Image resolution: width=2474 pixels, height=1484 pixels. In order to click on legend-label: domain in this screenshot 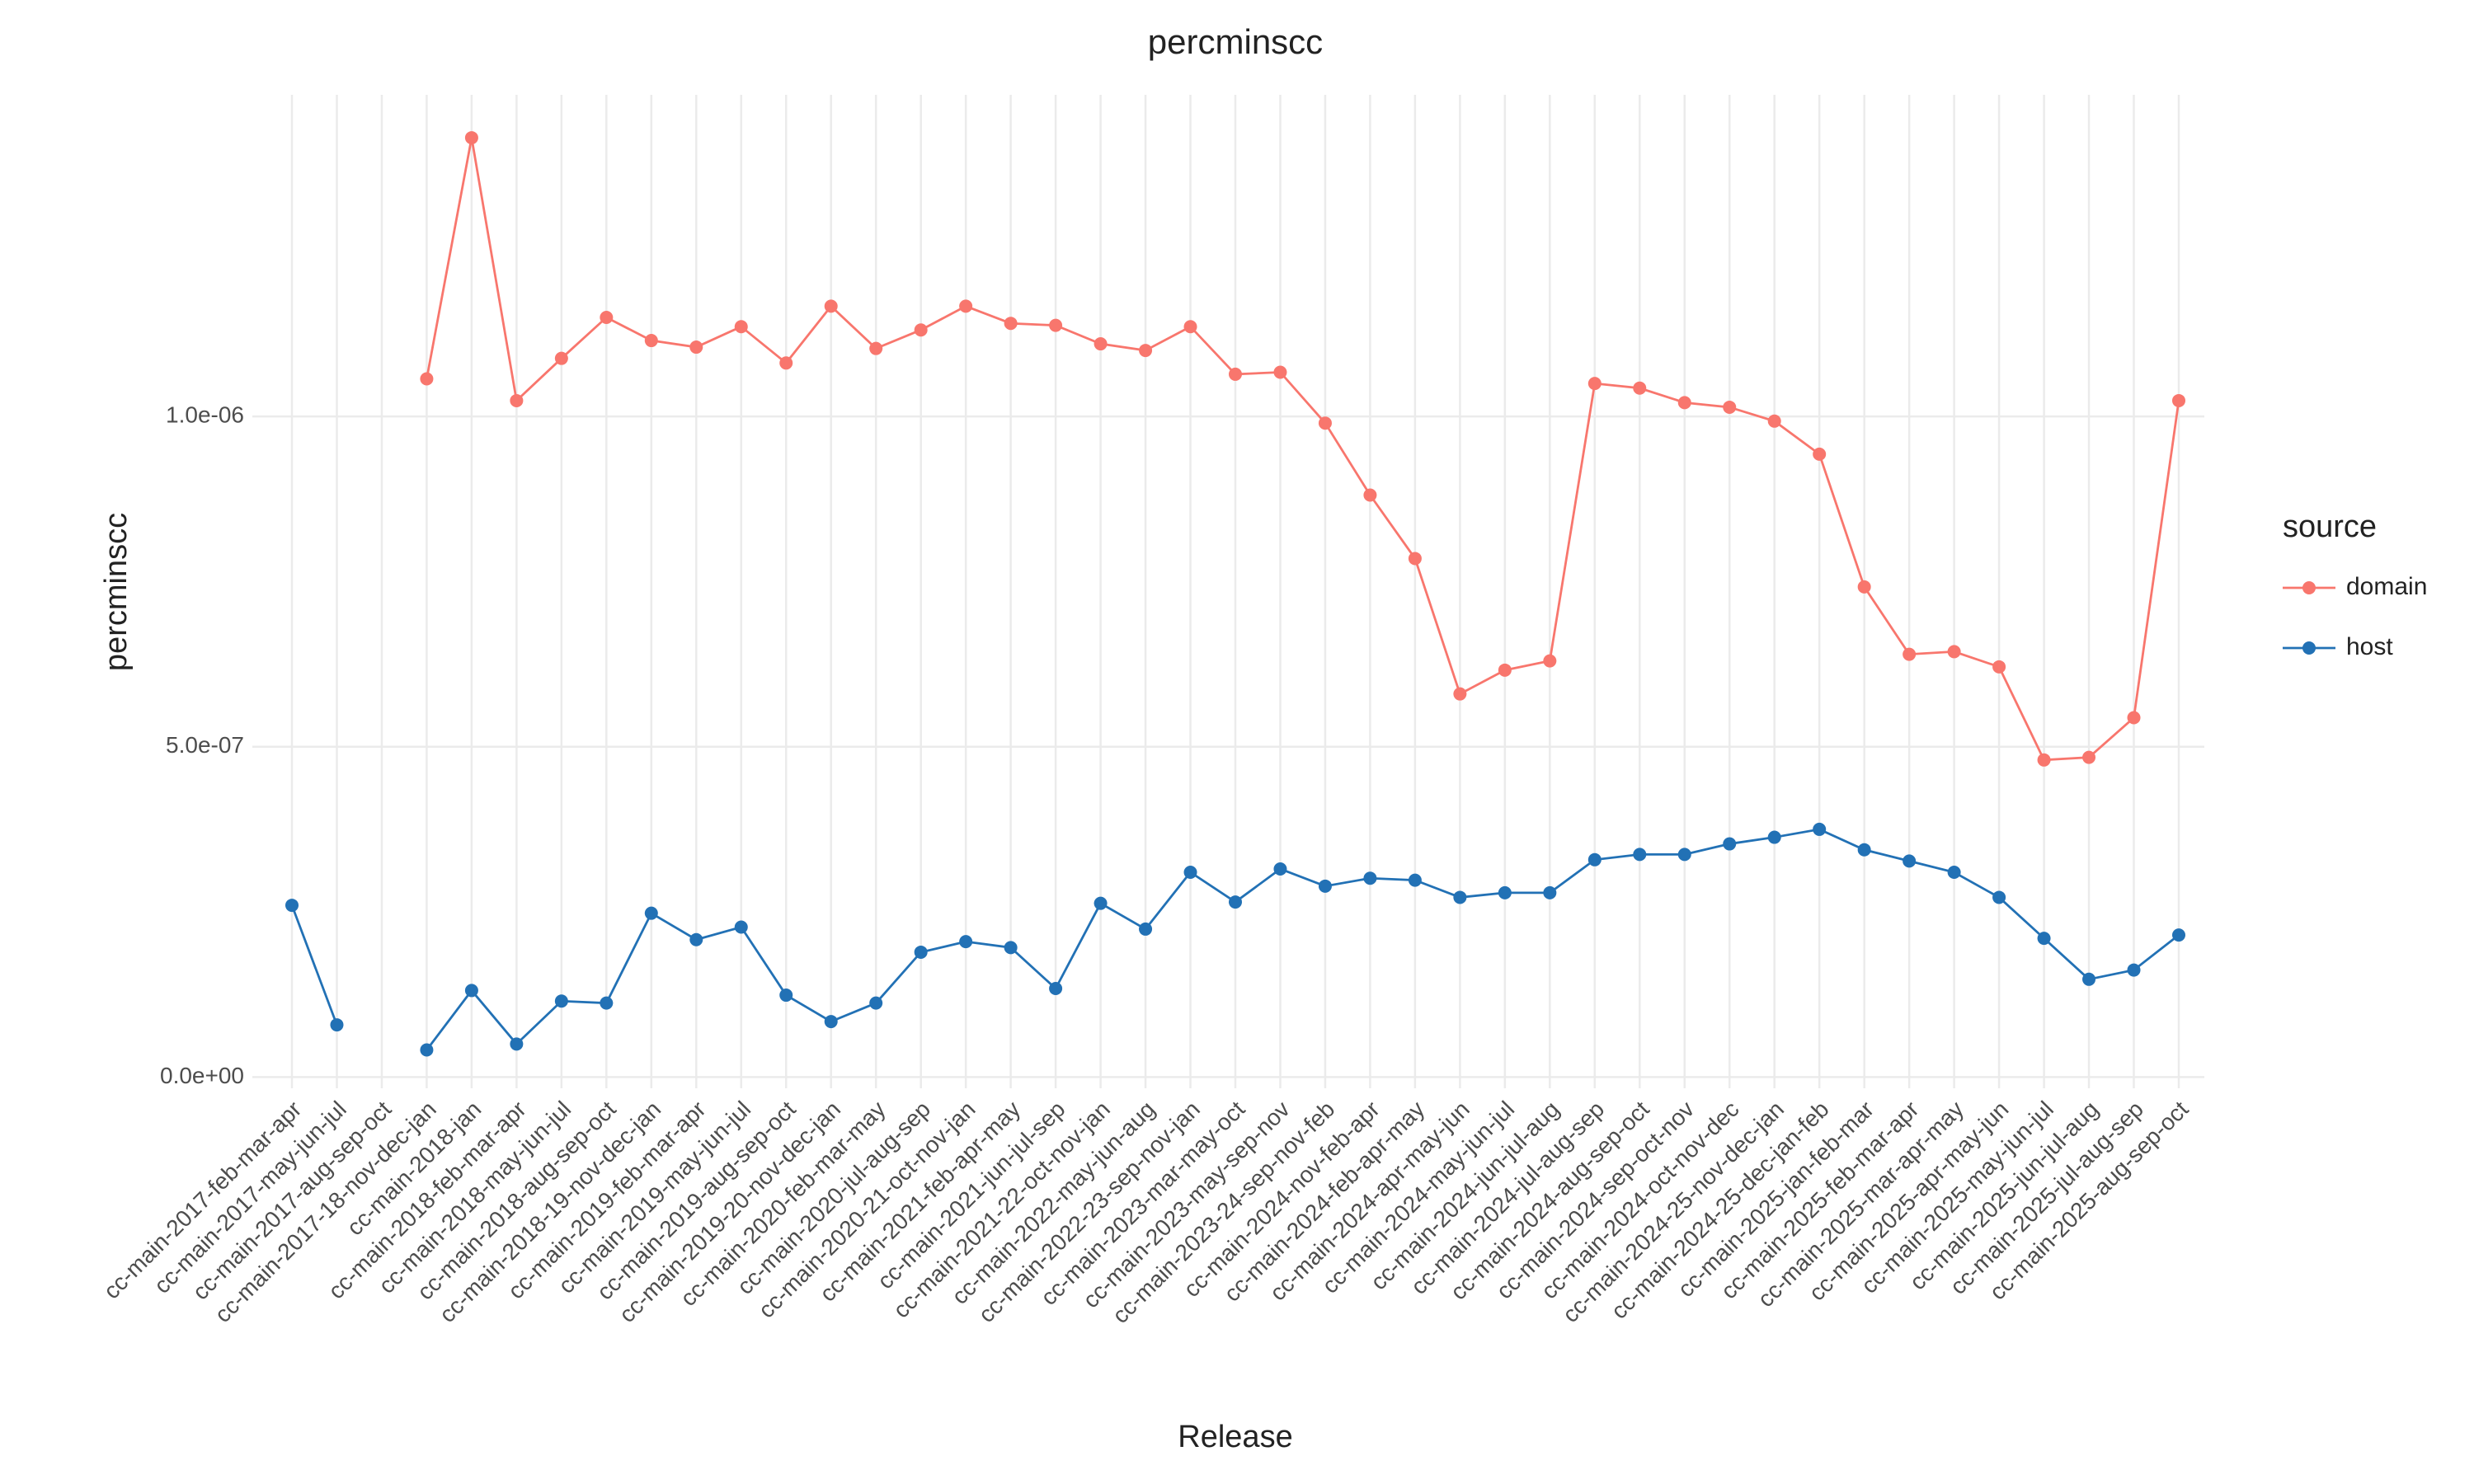, I will do `click(2386, 586)`.